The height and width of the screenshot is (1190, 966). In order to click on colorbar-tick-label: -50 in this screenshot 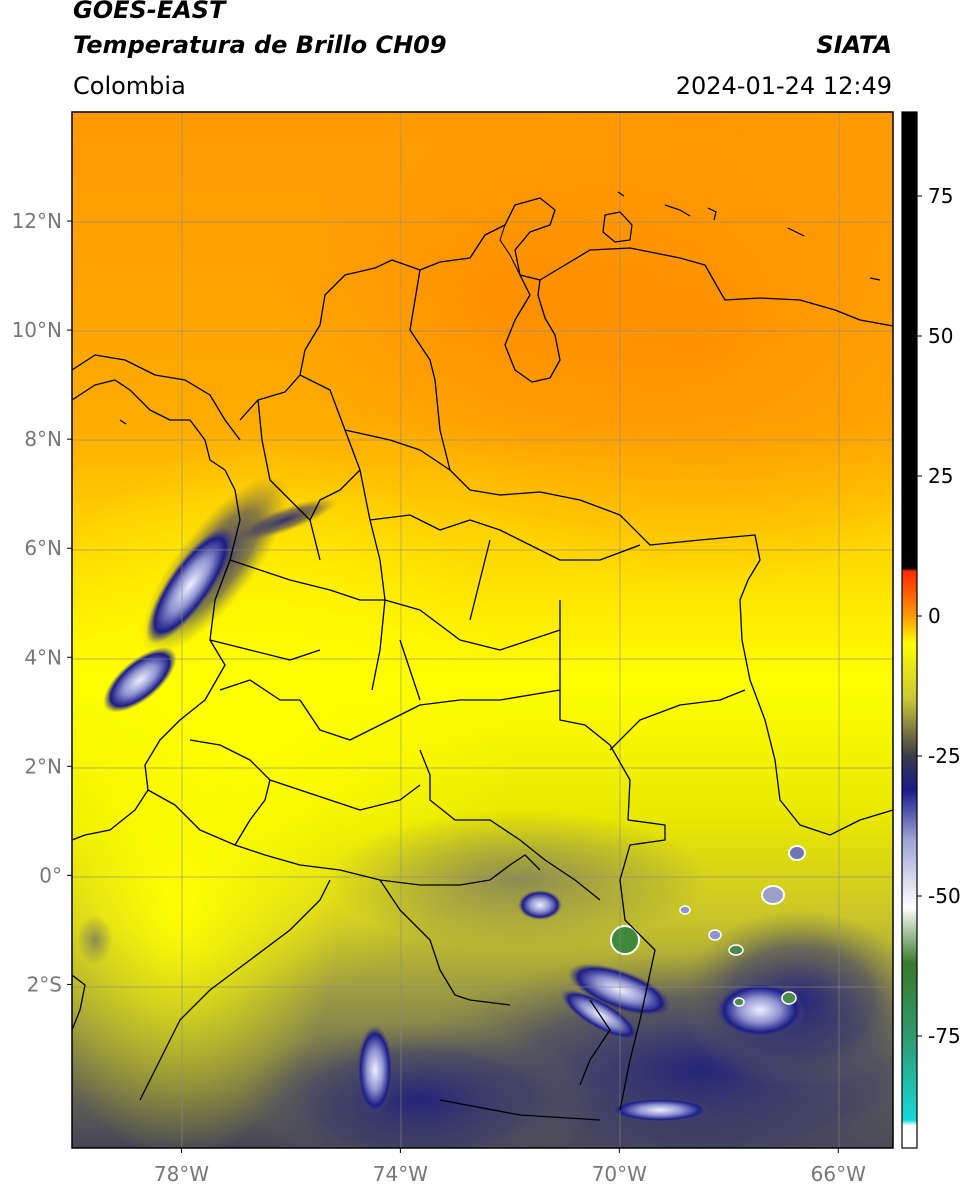, I will do `click(944, 896)`.